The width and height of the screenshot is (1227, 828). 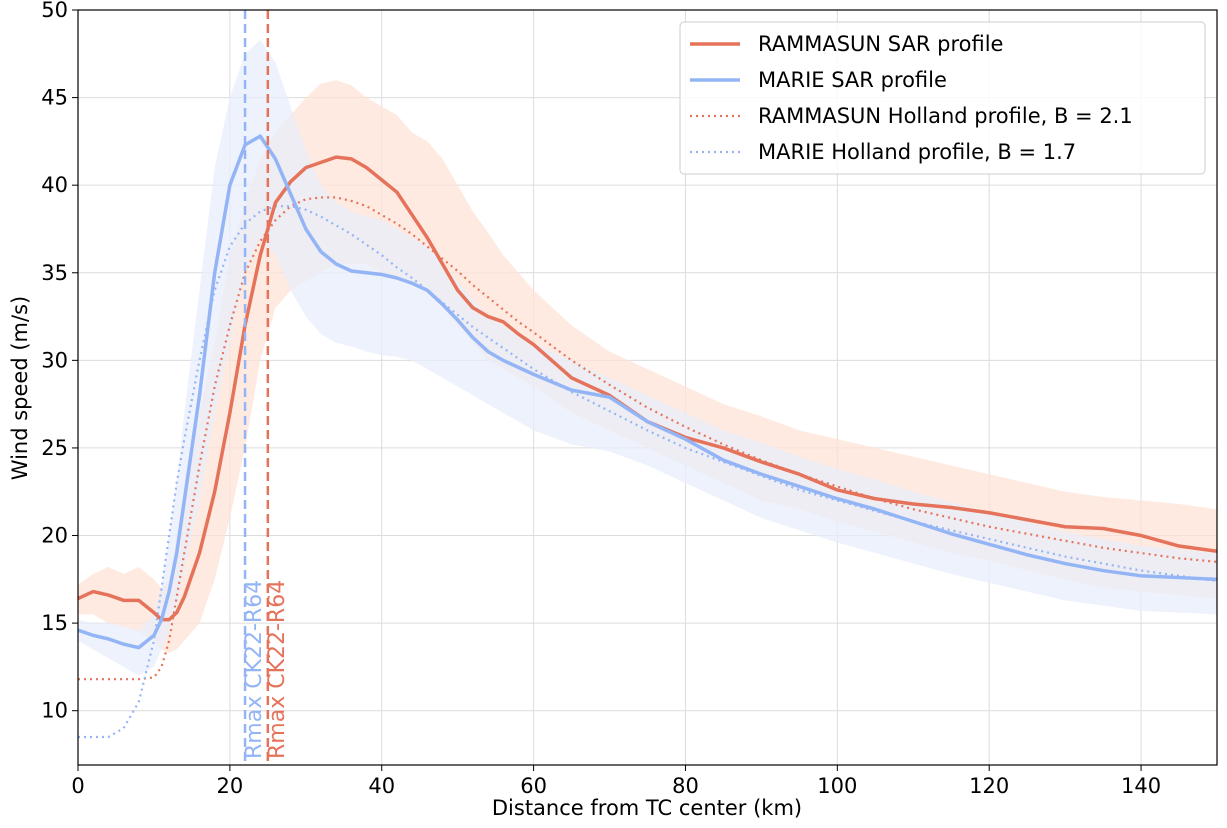 What do you see at coordinates (852, 80) in the screenshot?
I see `legend-label: MARIE SAR profile` at bounding box center [852, 80].